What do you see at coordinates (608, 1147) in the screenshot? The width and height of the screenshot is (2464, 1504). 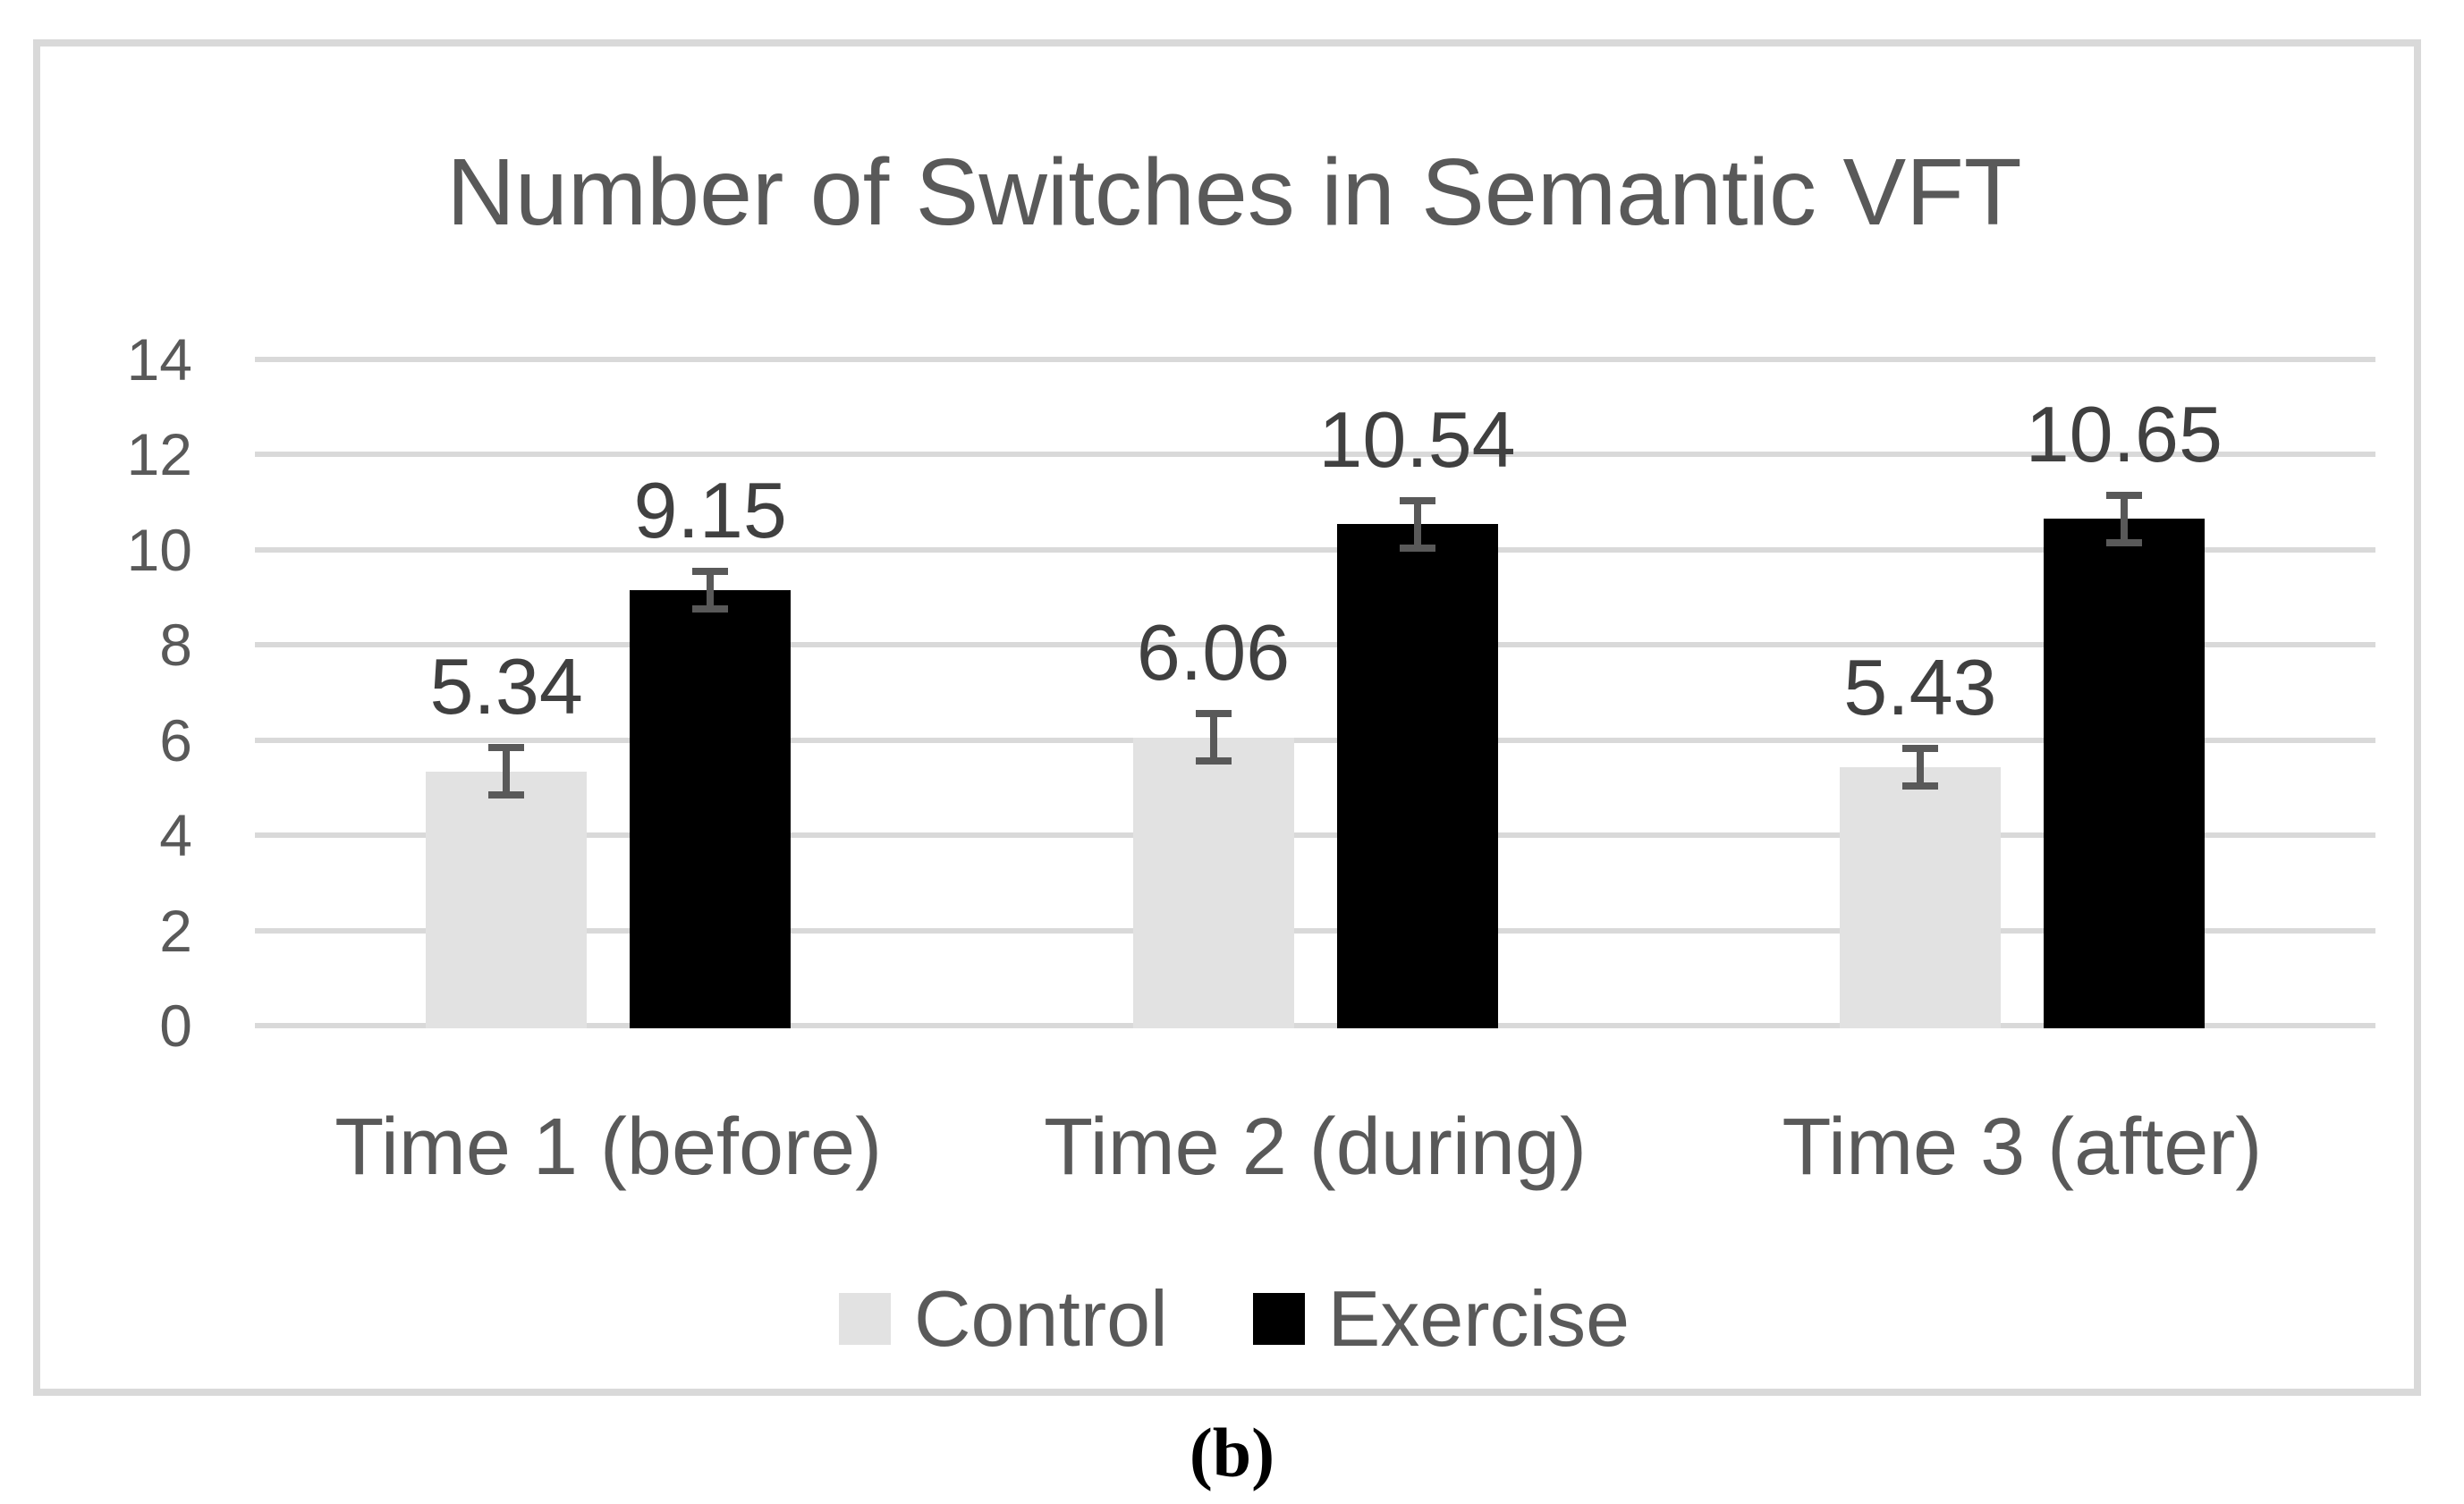 I see `x-axis-label: Time 1 (before)` at bounding box center [608, 1147].